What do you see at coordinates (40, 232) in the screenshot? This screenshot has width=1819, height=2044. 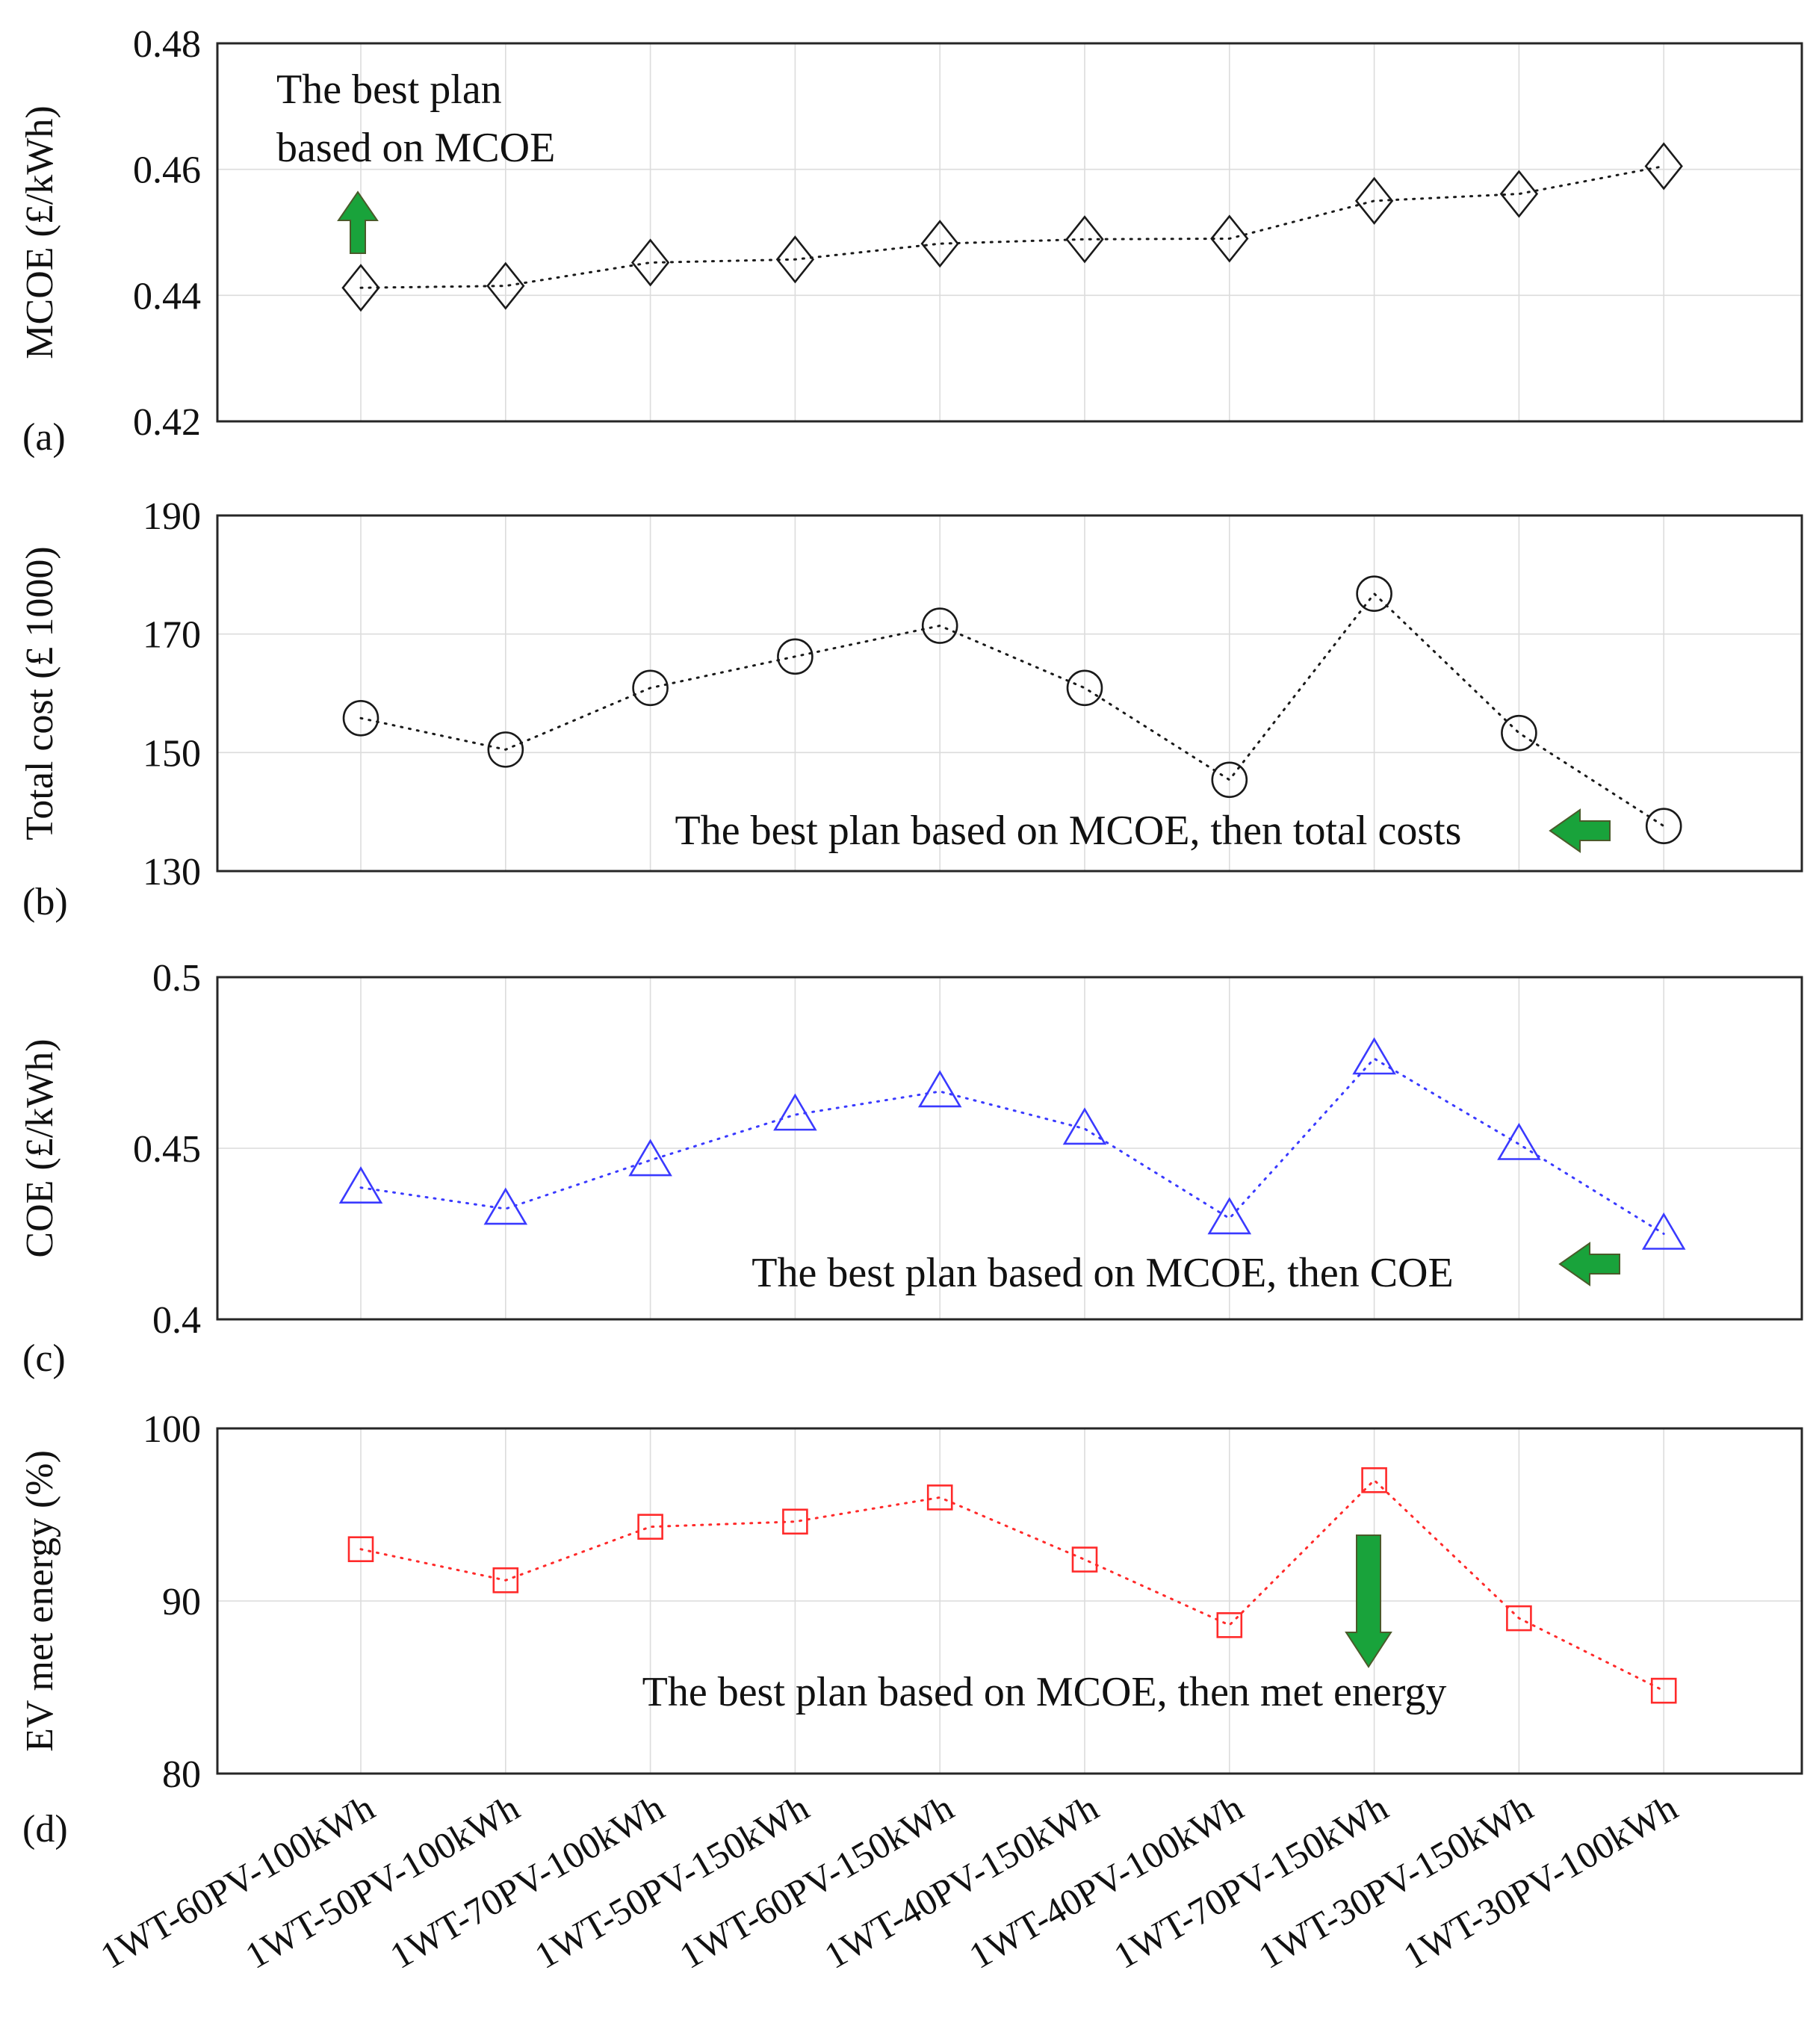 I see `y-axis-label: MCOE (£/kWh)` at bounding box center [40, 232].